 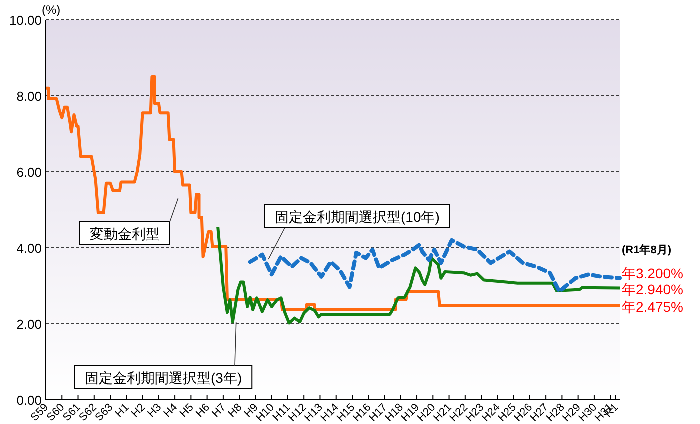 What do you see at coordinates (219, 411) in the screenshot?
I see `x-tick-label: H7` at bounding box center [219, 411].